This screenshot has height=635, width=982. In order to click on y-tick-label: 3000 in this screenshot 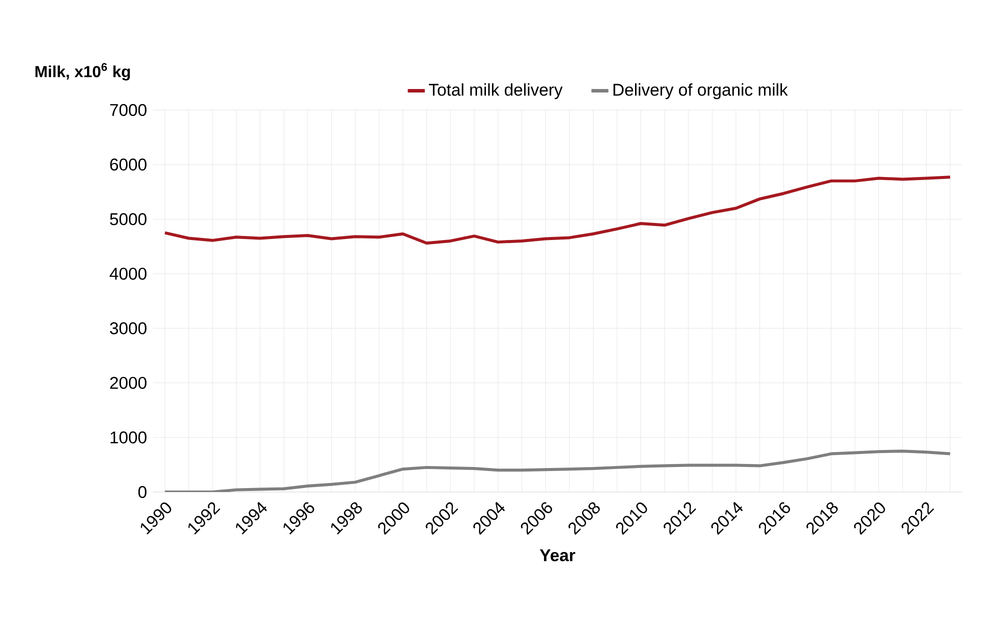, I will do `click(128, 328)`.